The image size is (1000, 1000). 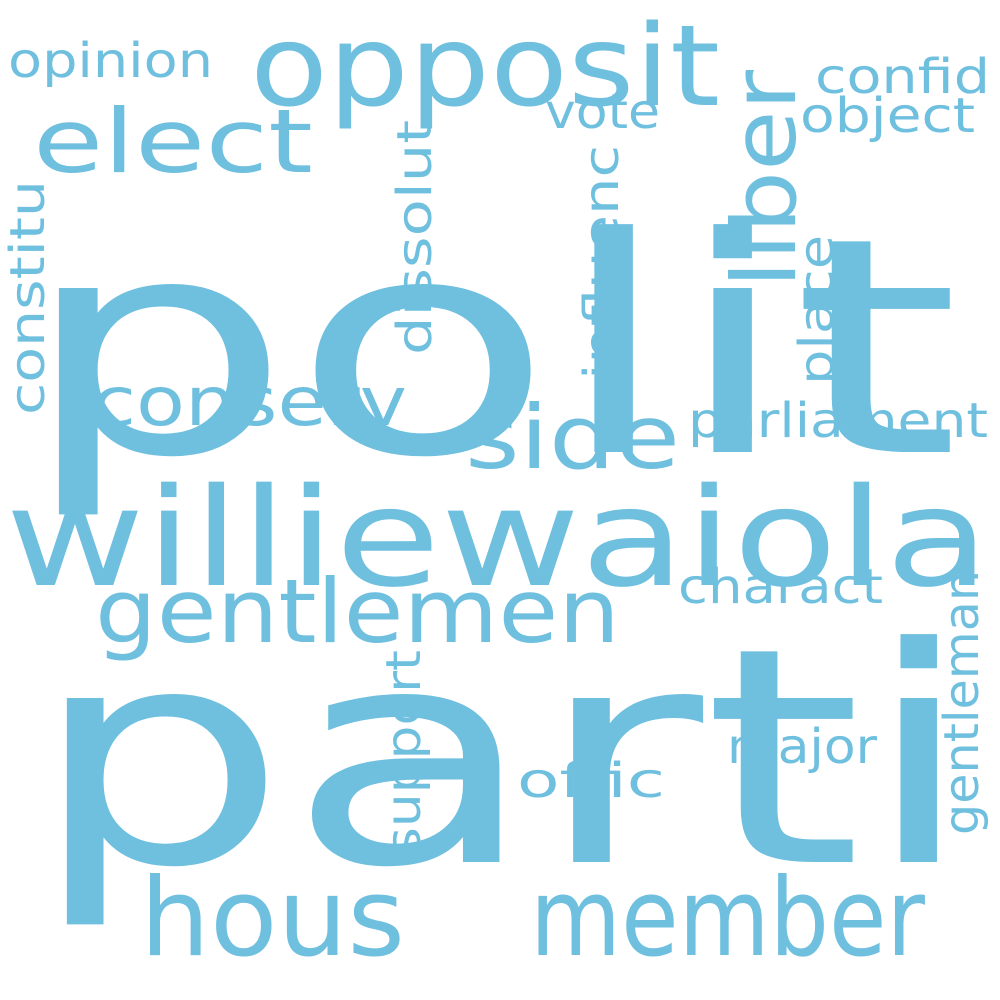 What do you see at coordinates (415, 237) in the screenshot?
I see `word-dissolut: dissolut` at bounding box center [415, 237].